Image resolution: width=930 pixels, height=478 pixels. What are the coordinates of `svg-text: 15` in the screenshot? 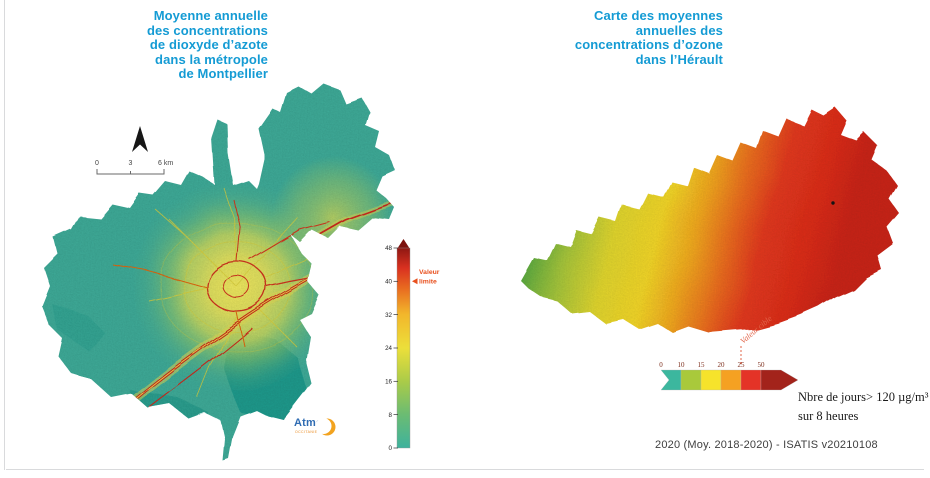 It's located at (702, 365).